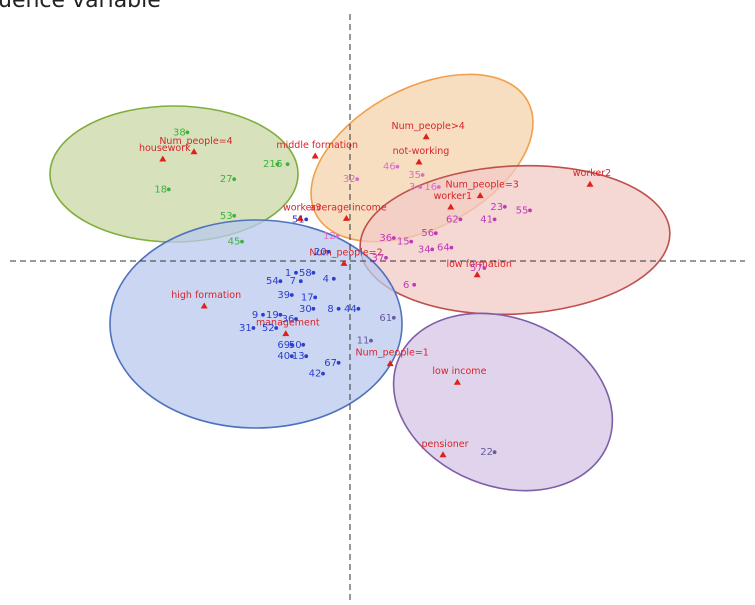  Describe the element at coordinates (268, 328) in the screenshot. I see `point-label: 52` at that location.